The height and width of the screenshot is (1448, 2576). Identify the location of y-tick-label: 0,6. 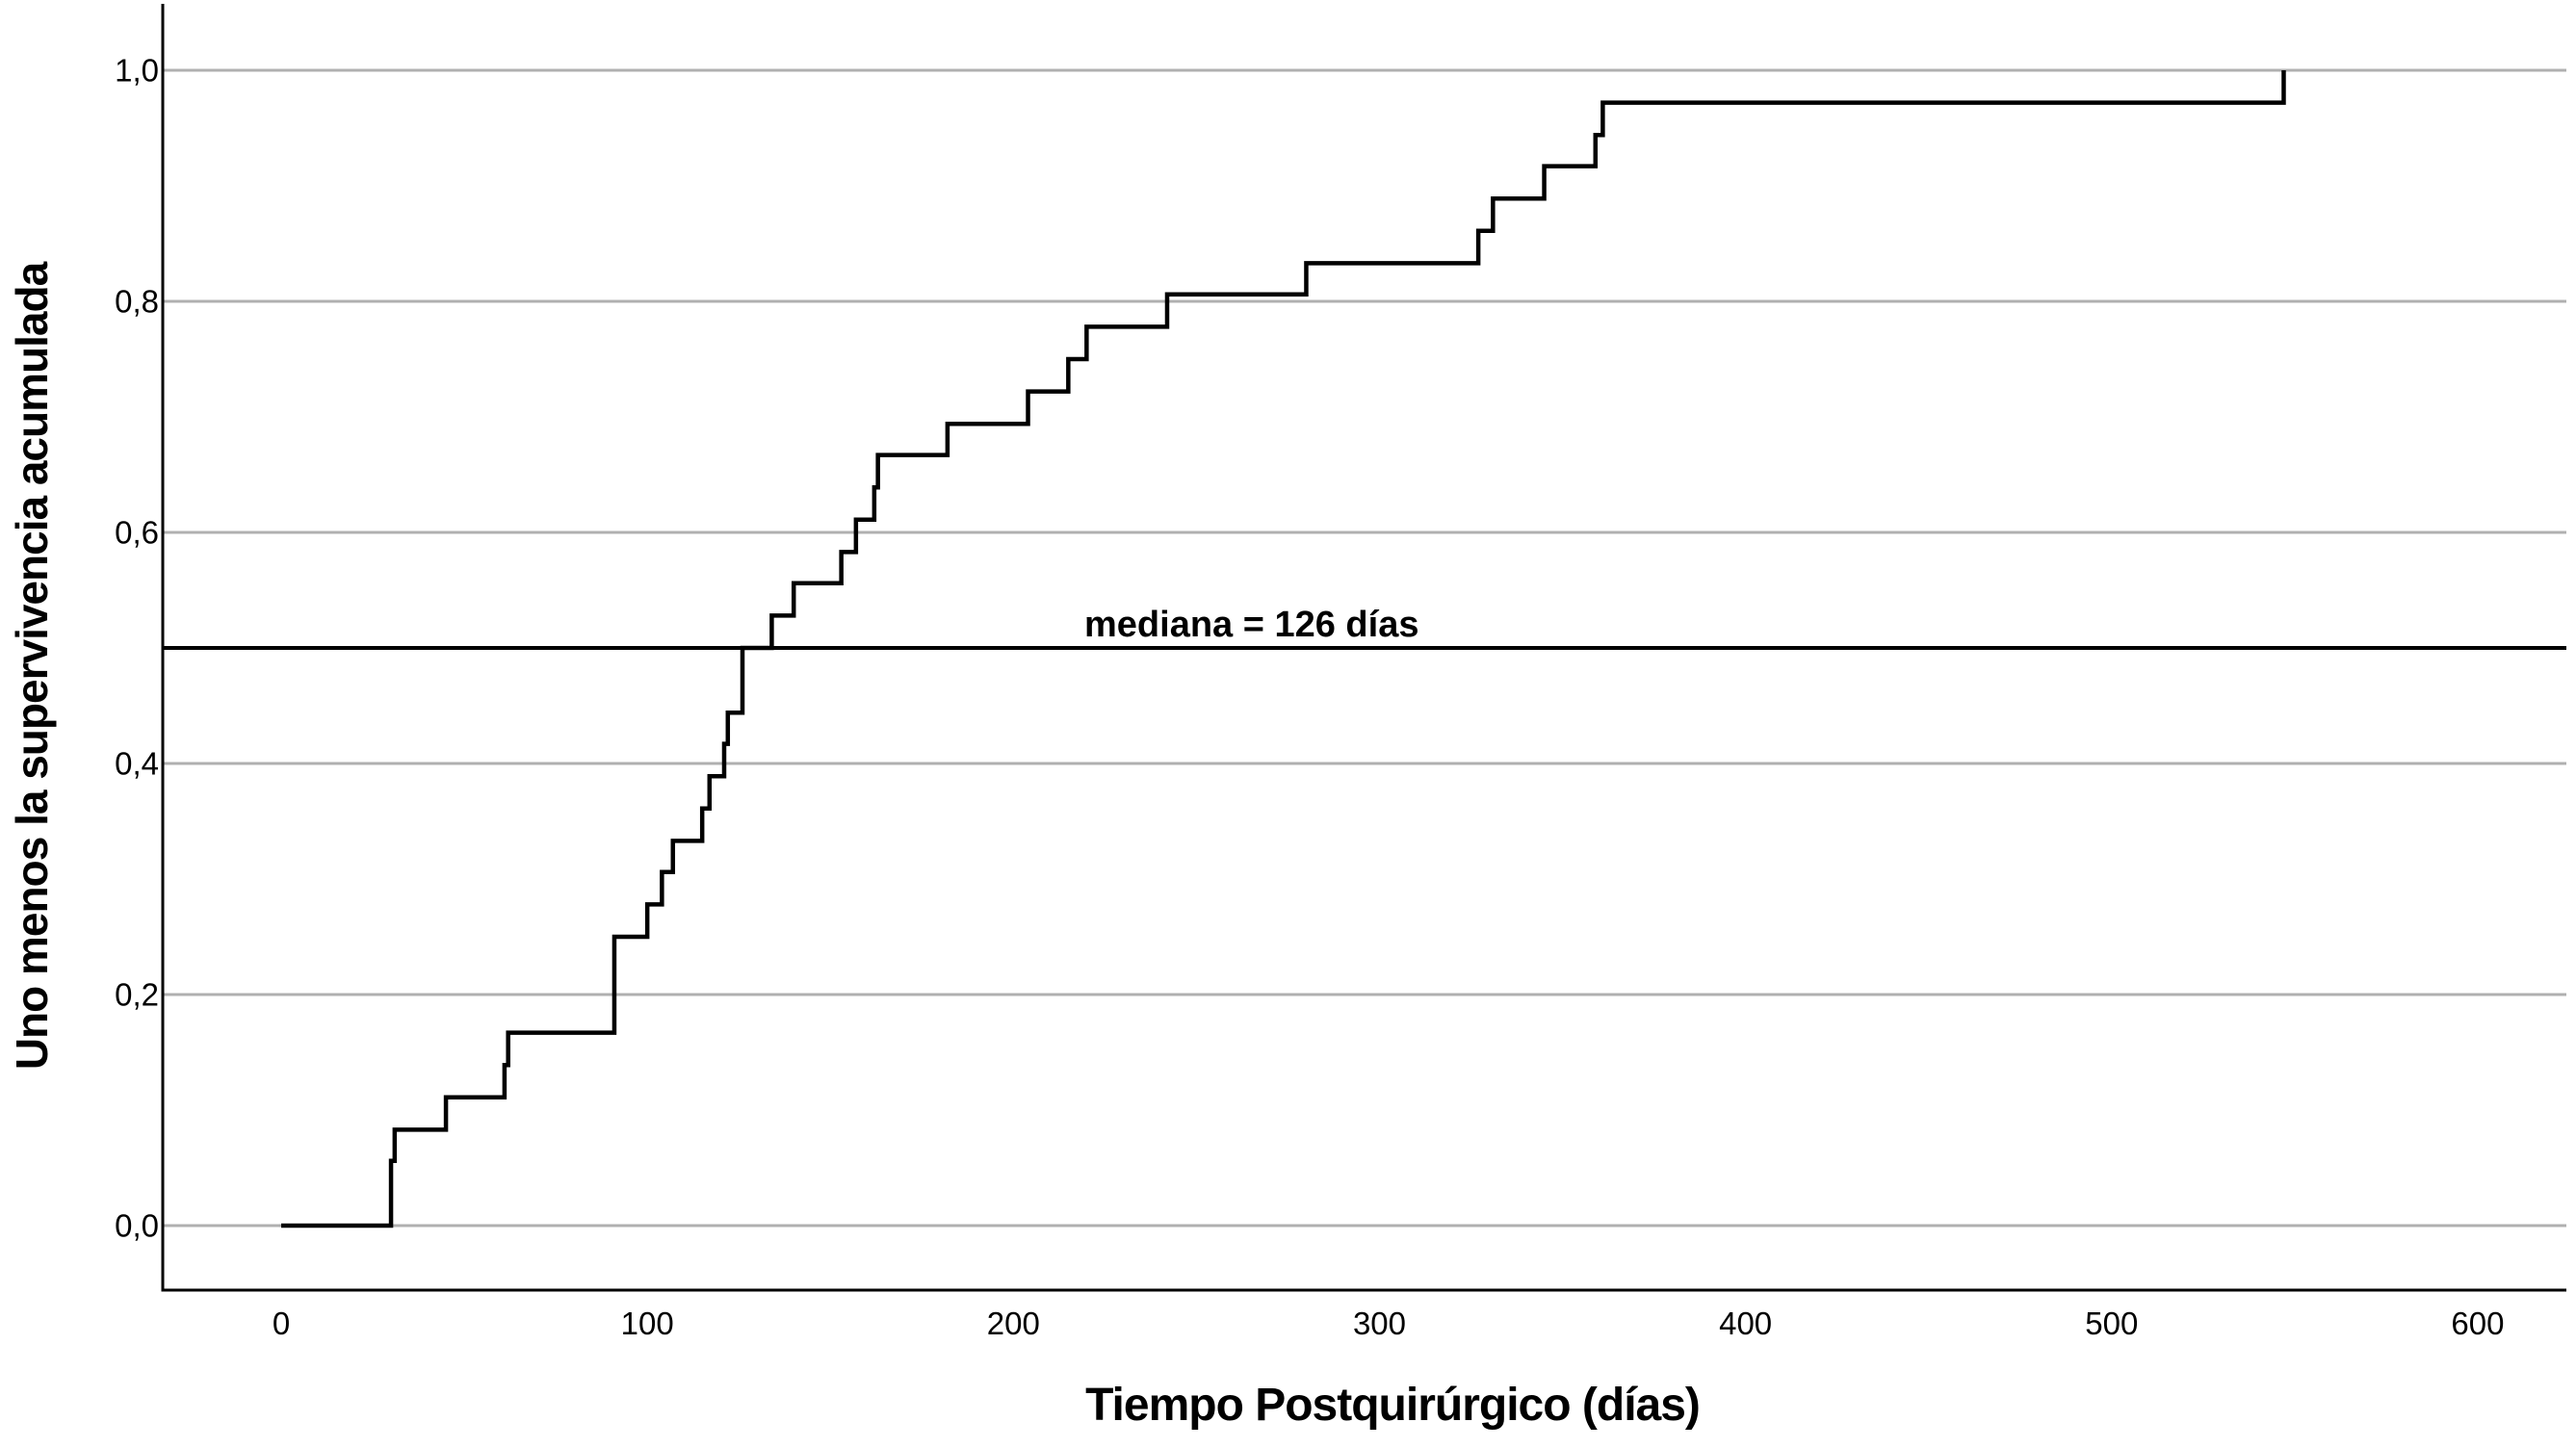
(137, 532).